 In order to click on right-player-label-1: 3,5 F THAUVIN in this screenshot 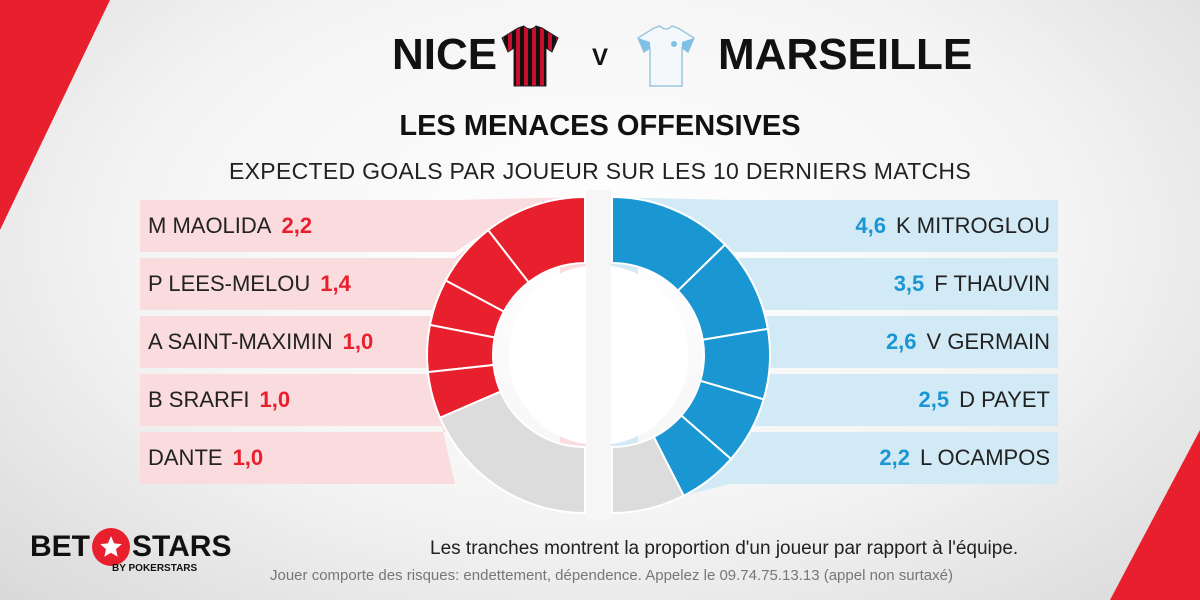, I will do `click(972, 284)`.